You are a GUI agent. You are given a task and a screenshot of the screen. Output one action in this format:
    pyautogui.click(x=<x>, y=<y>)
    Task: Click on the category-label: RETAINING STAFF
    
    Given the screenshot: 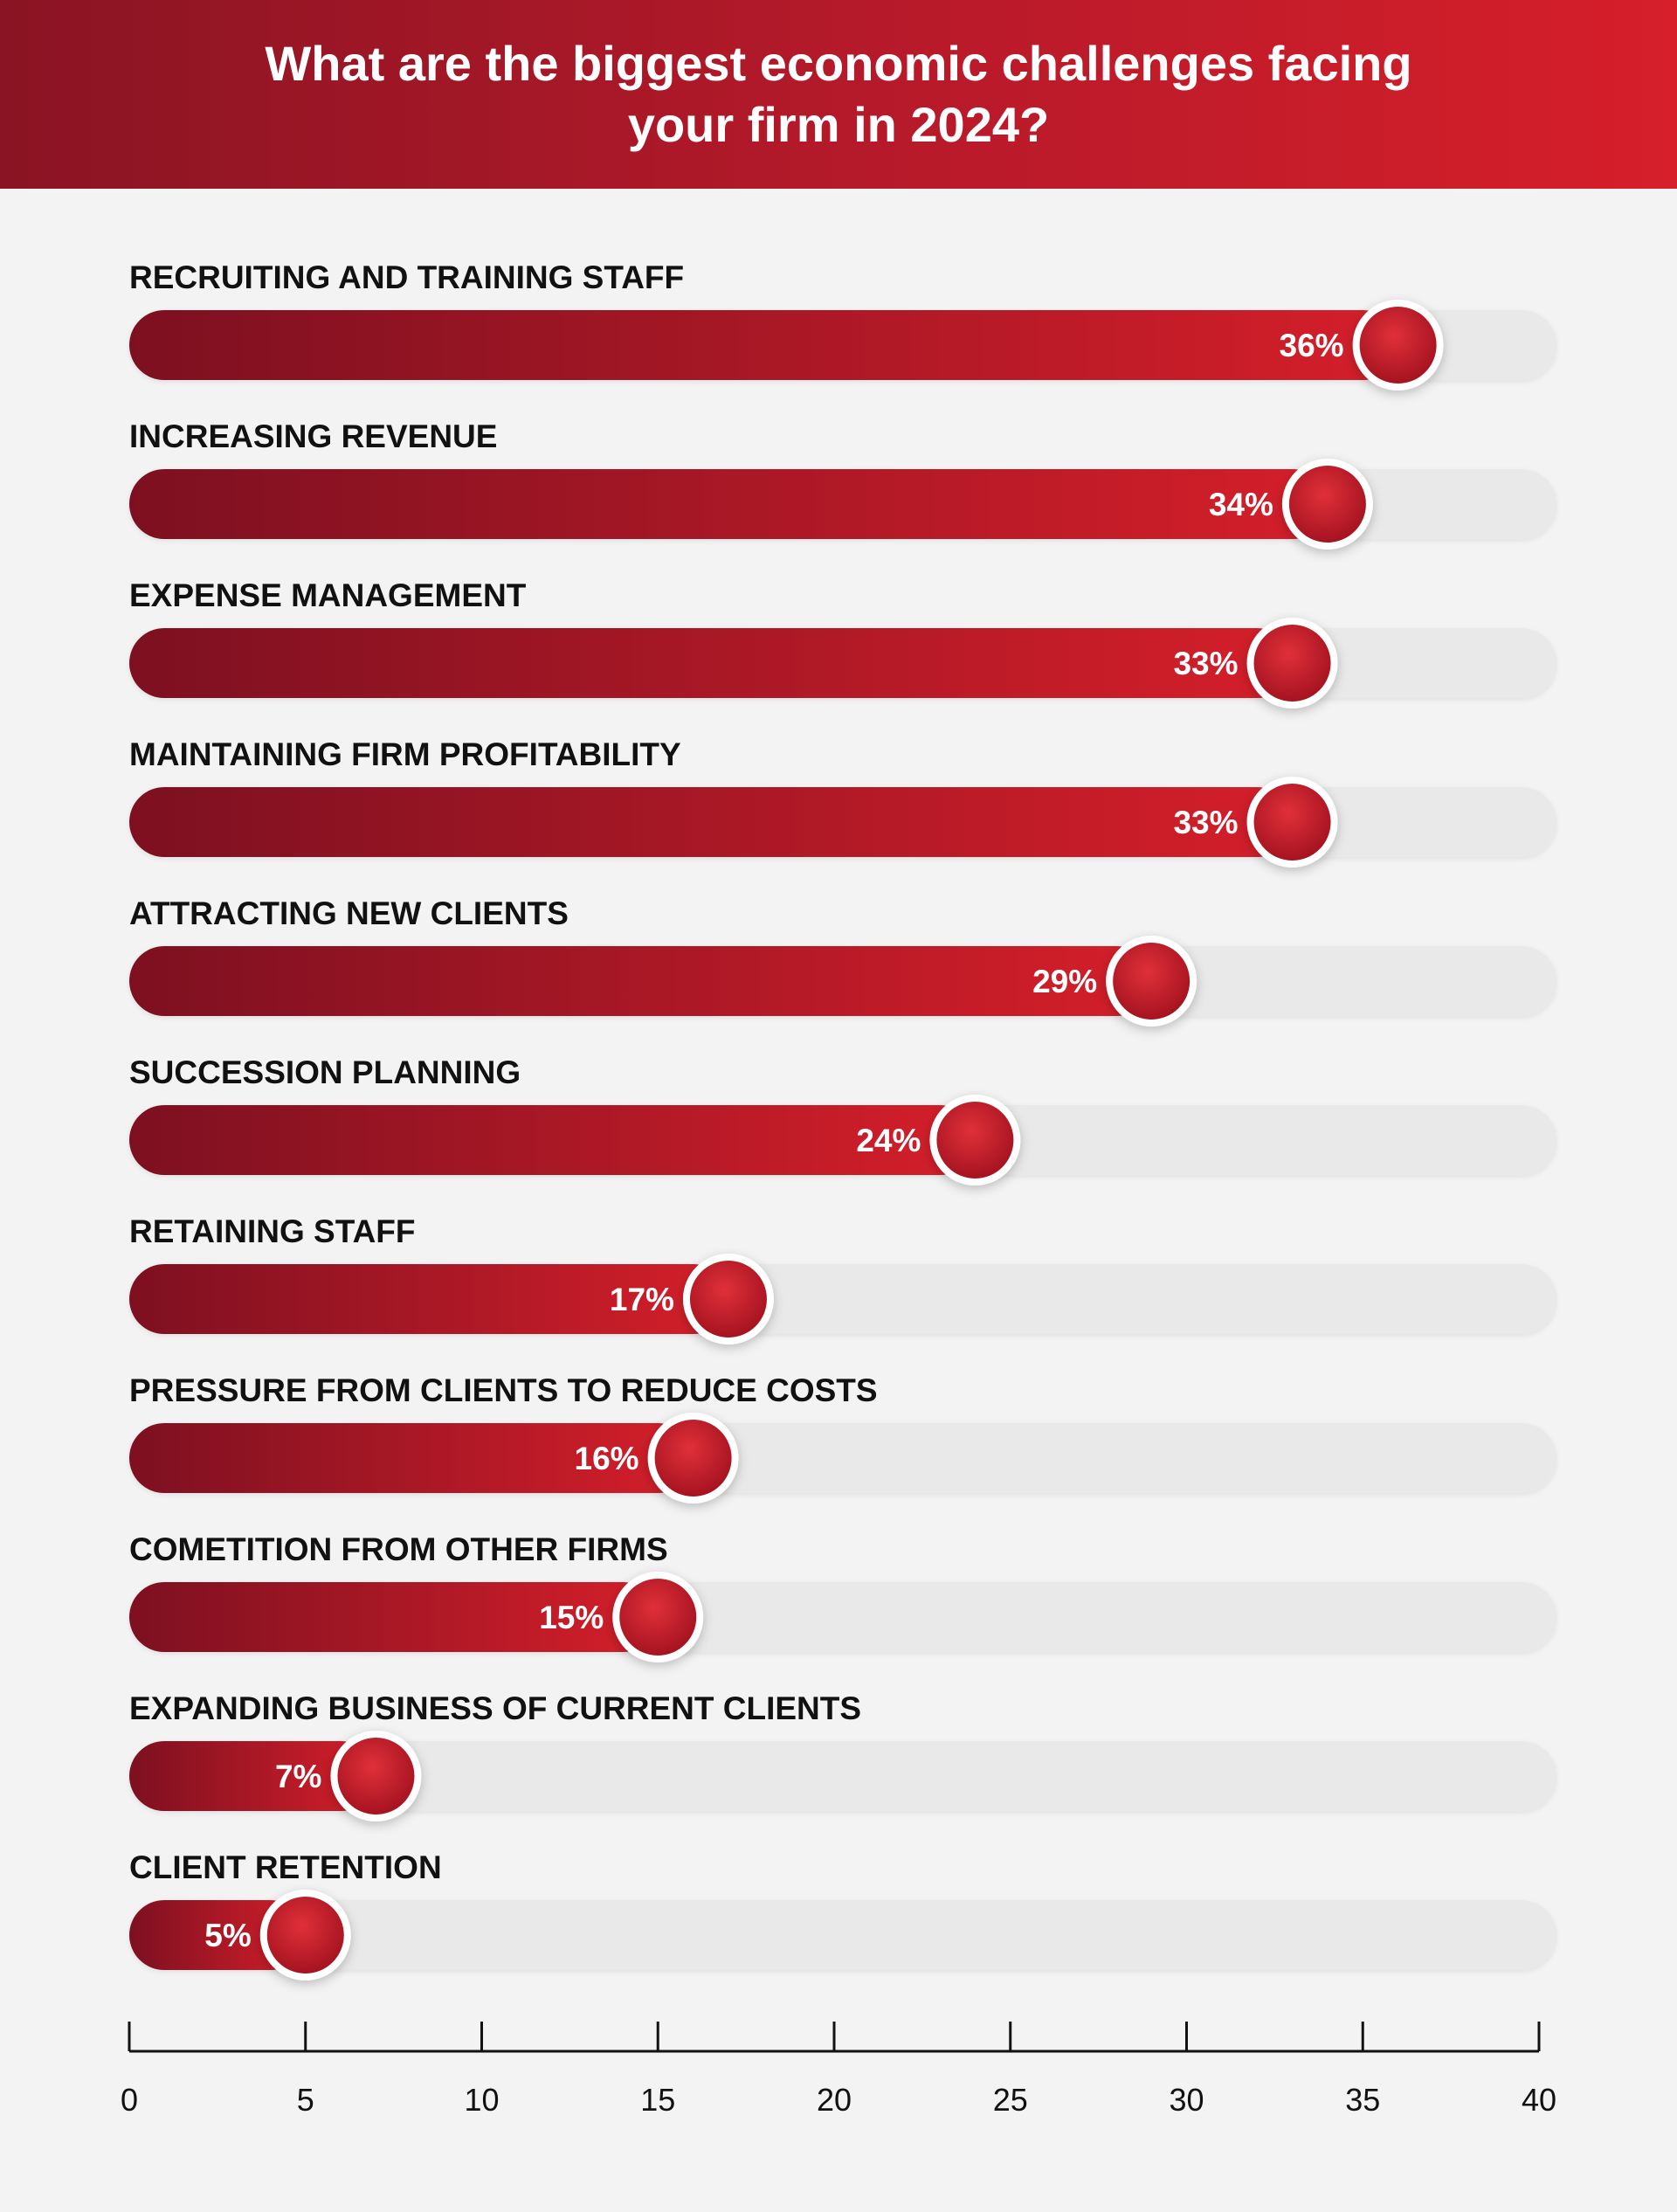 What is the action you would take?
    pyautogui.click(x=272, y=1231)
    